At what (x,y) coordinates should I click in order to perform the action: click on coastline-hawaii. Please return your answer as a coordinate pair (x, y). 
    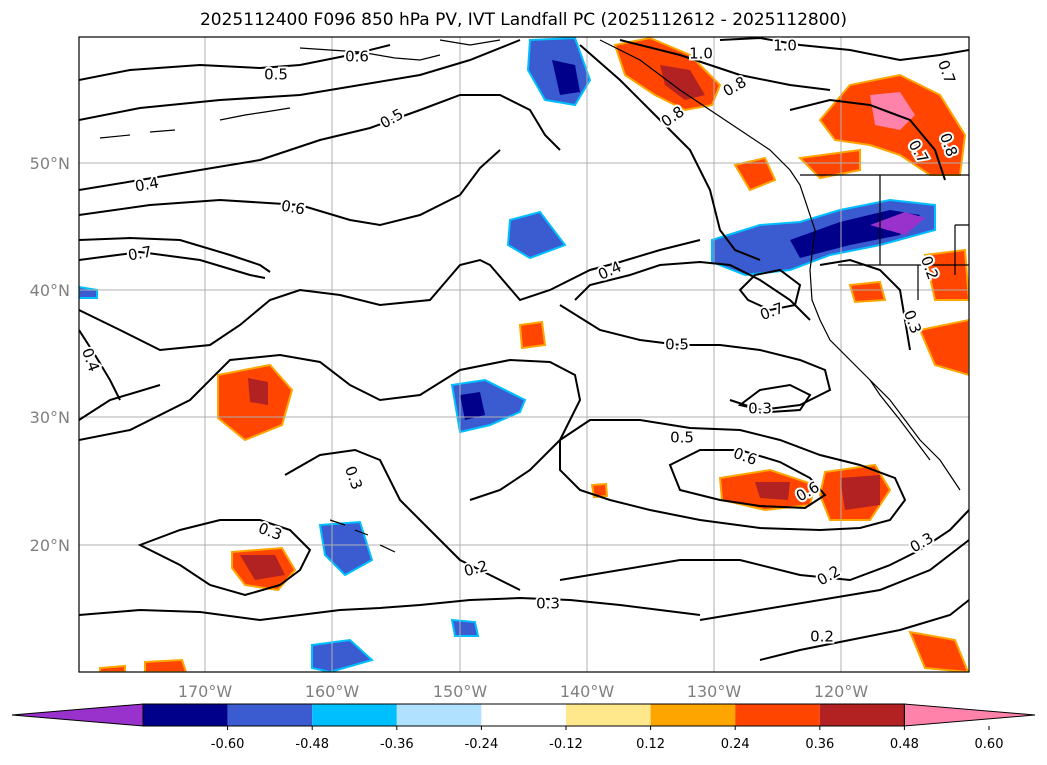
    Looking at the image, I should click on (362, 536).